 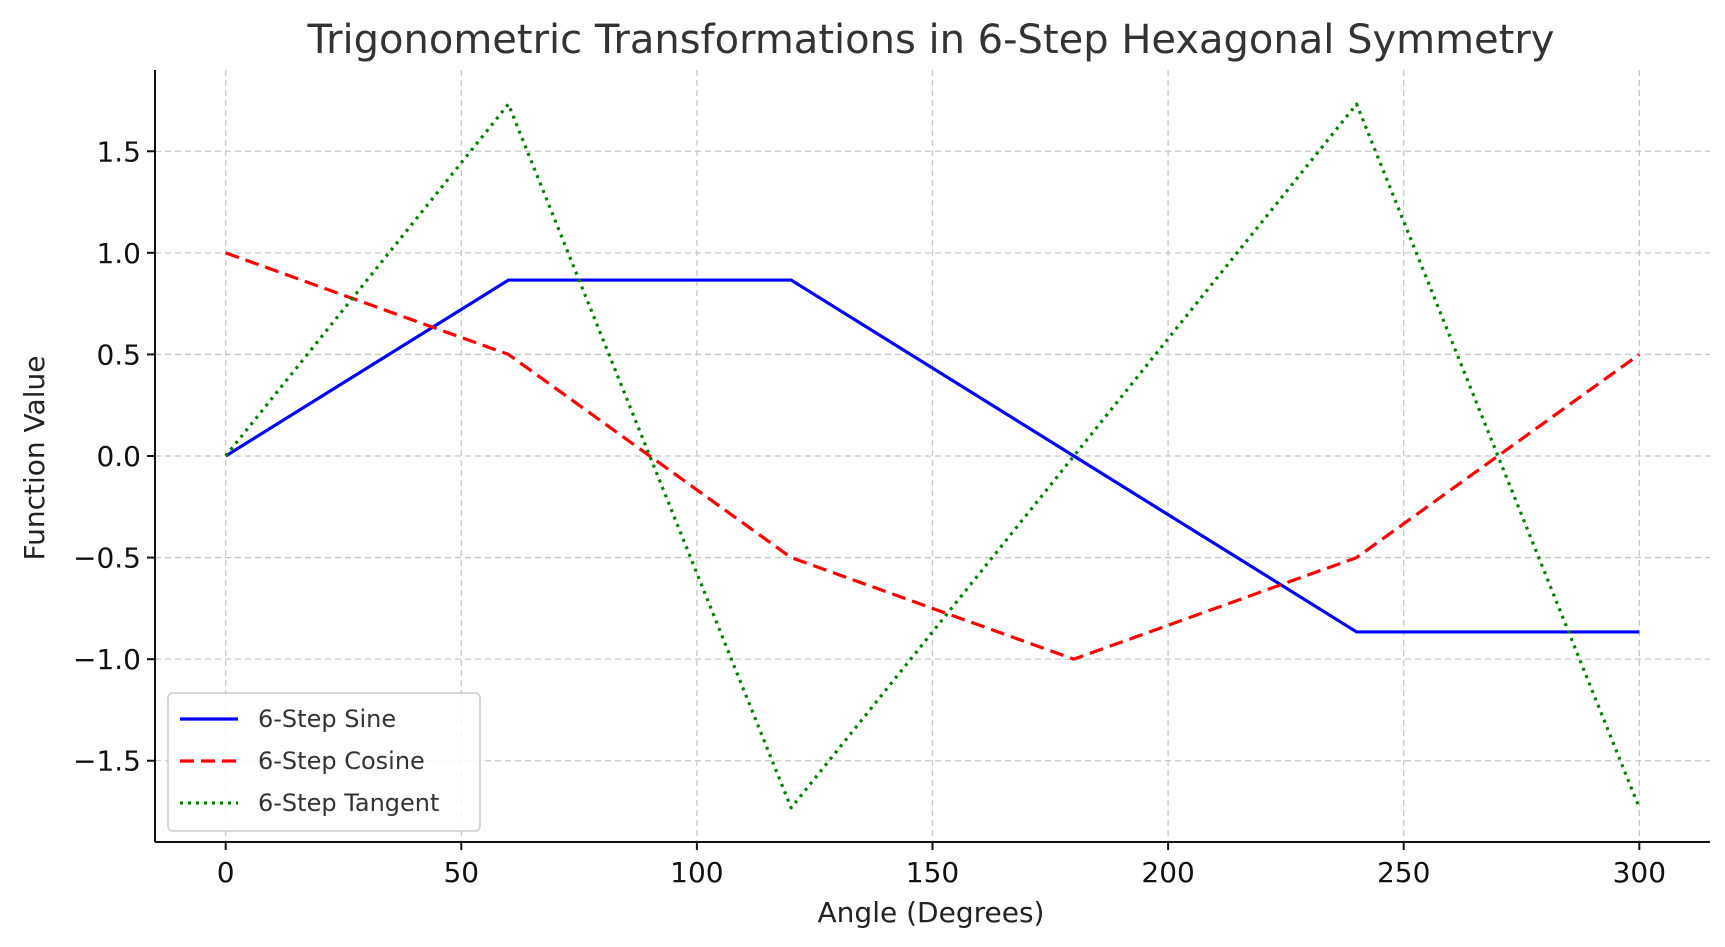 I want to click on x-tick-label: 50, so click(x=461, y=872).